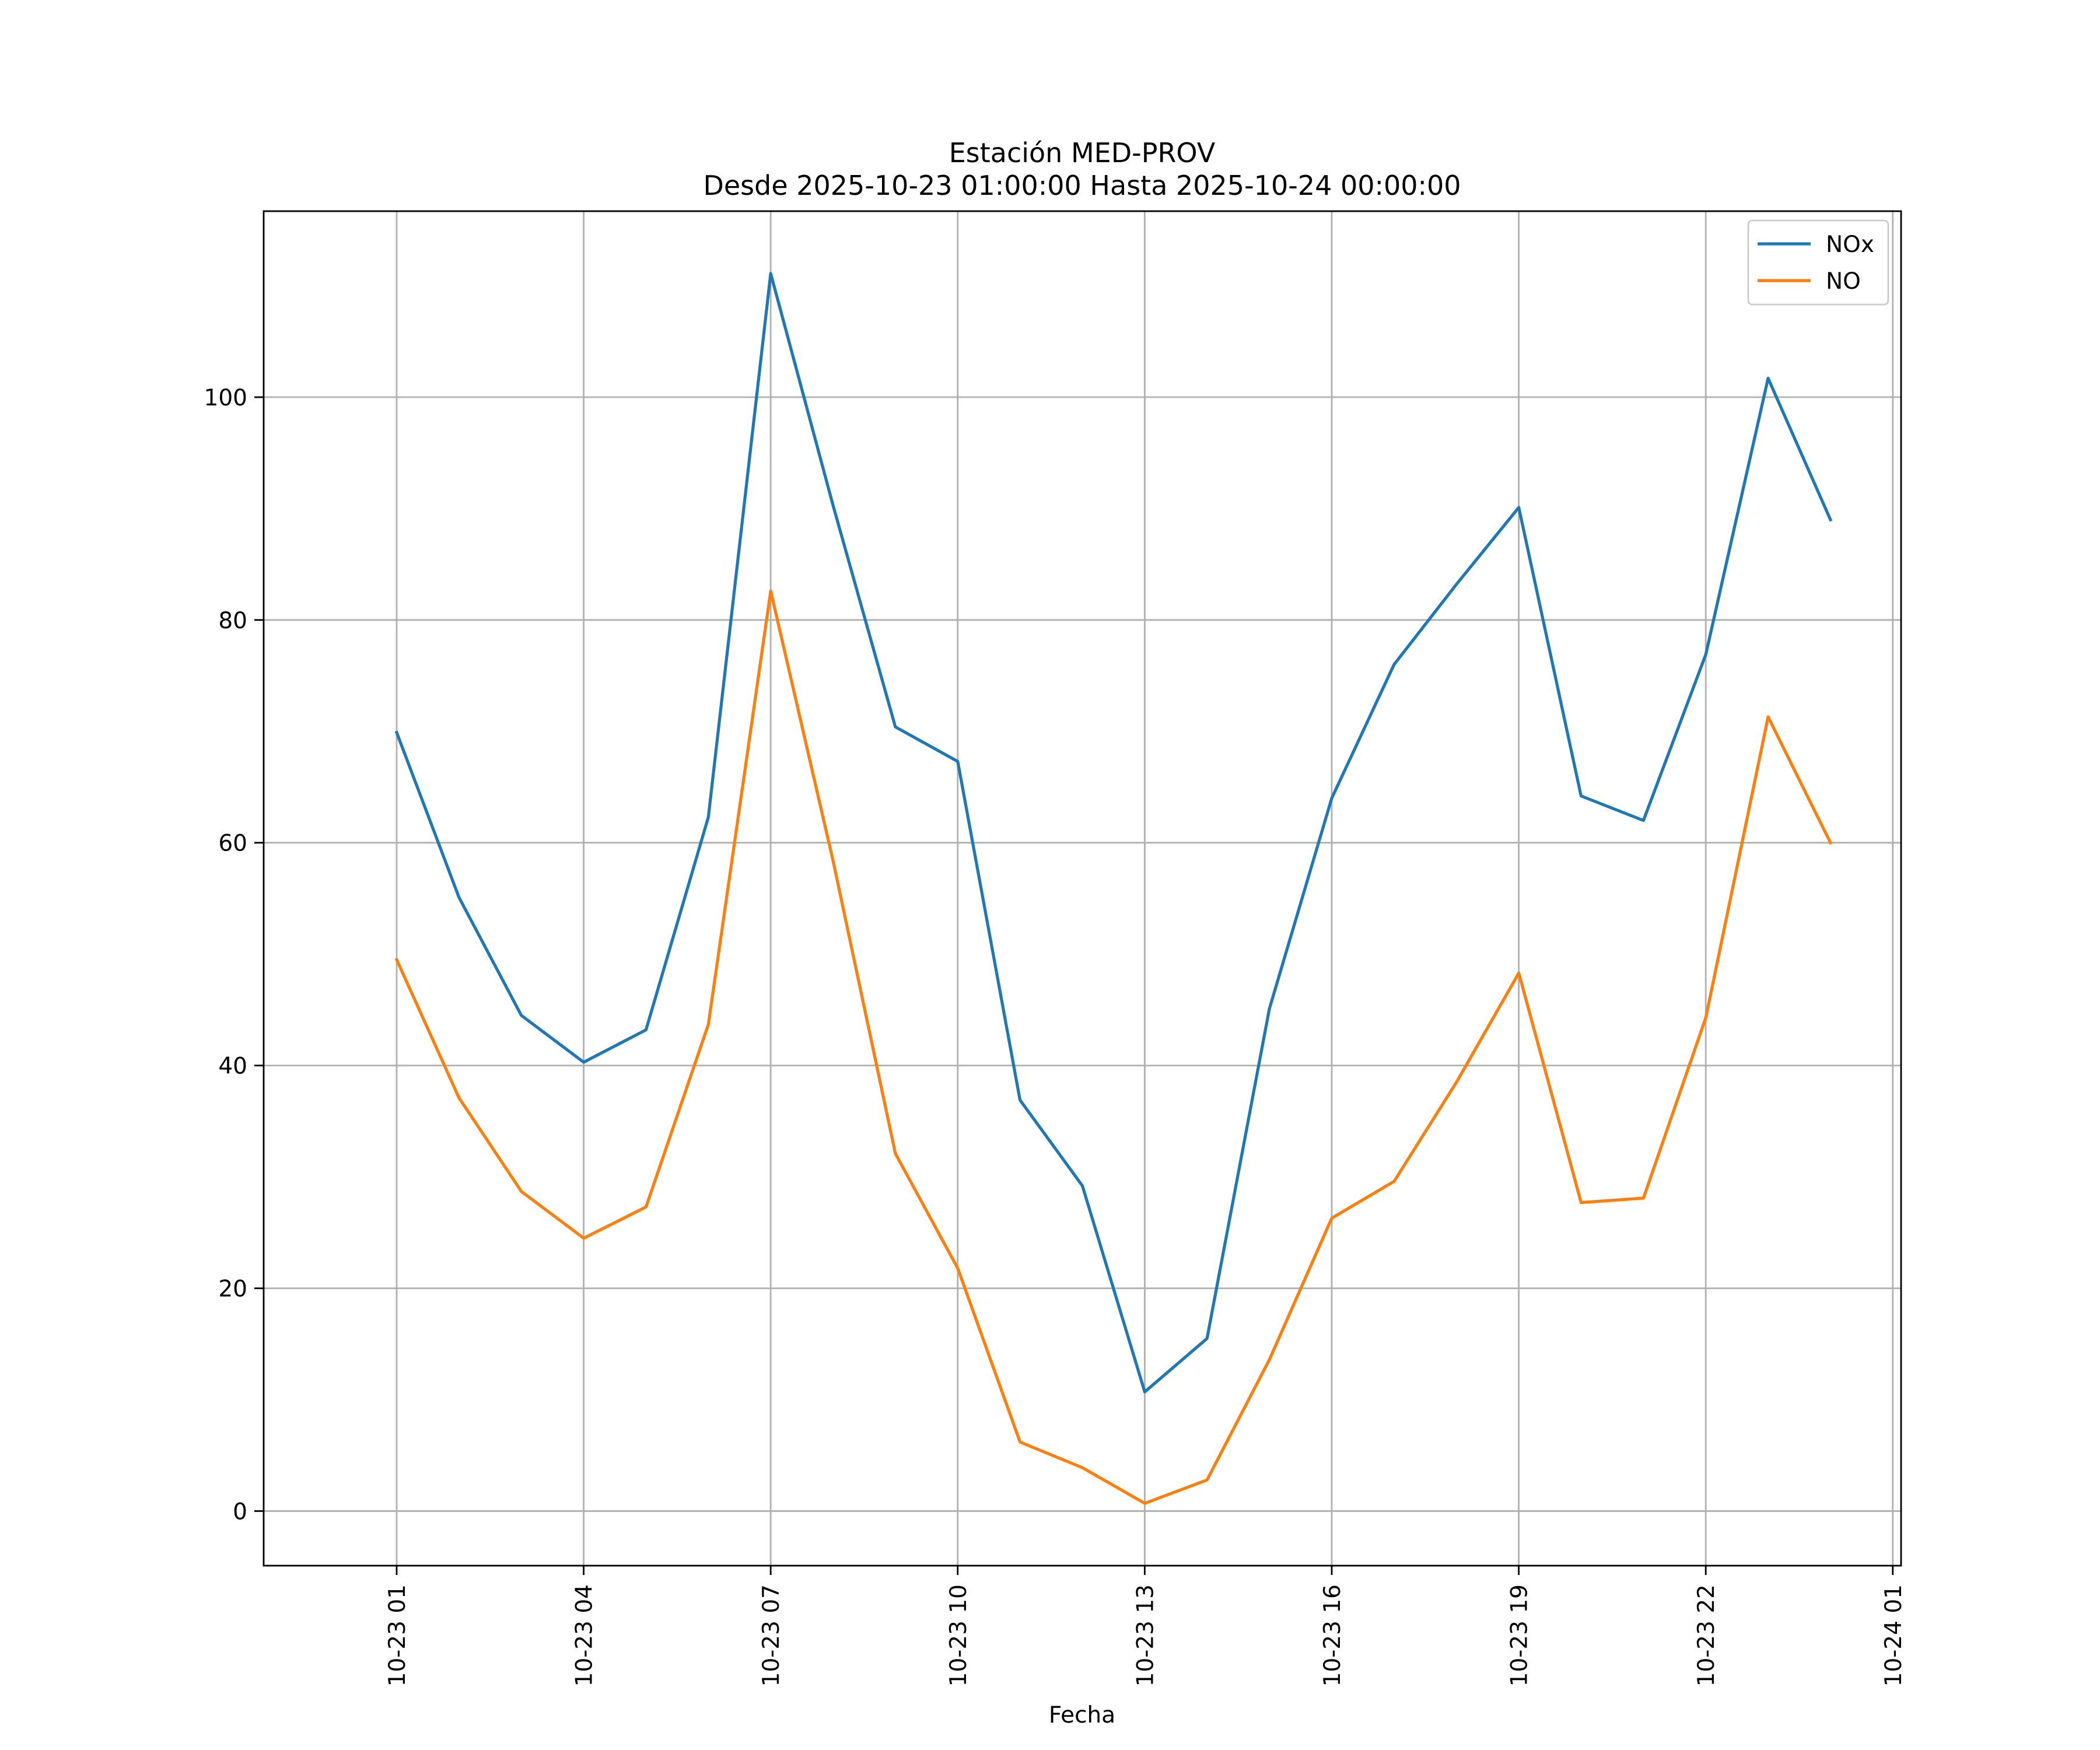  Describe the element at coordinates (225, 398) in the screenshot. I see `y-tick-label: 100` at that location.